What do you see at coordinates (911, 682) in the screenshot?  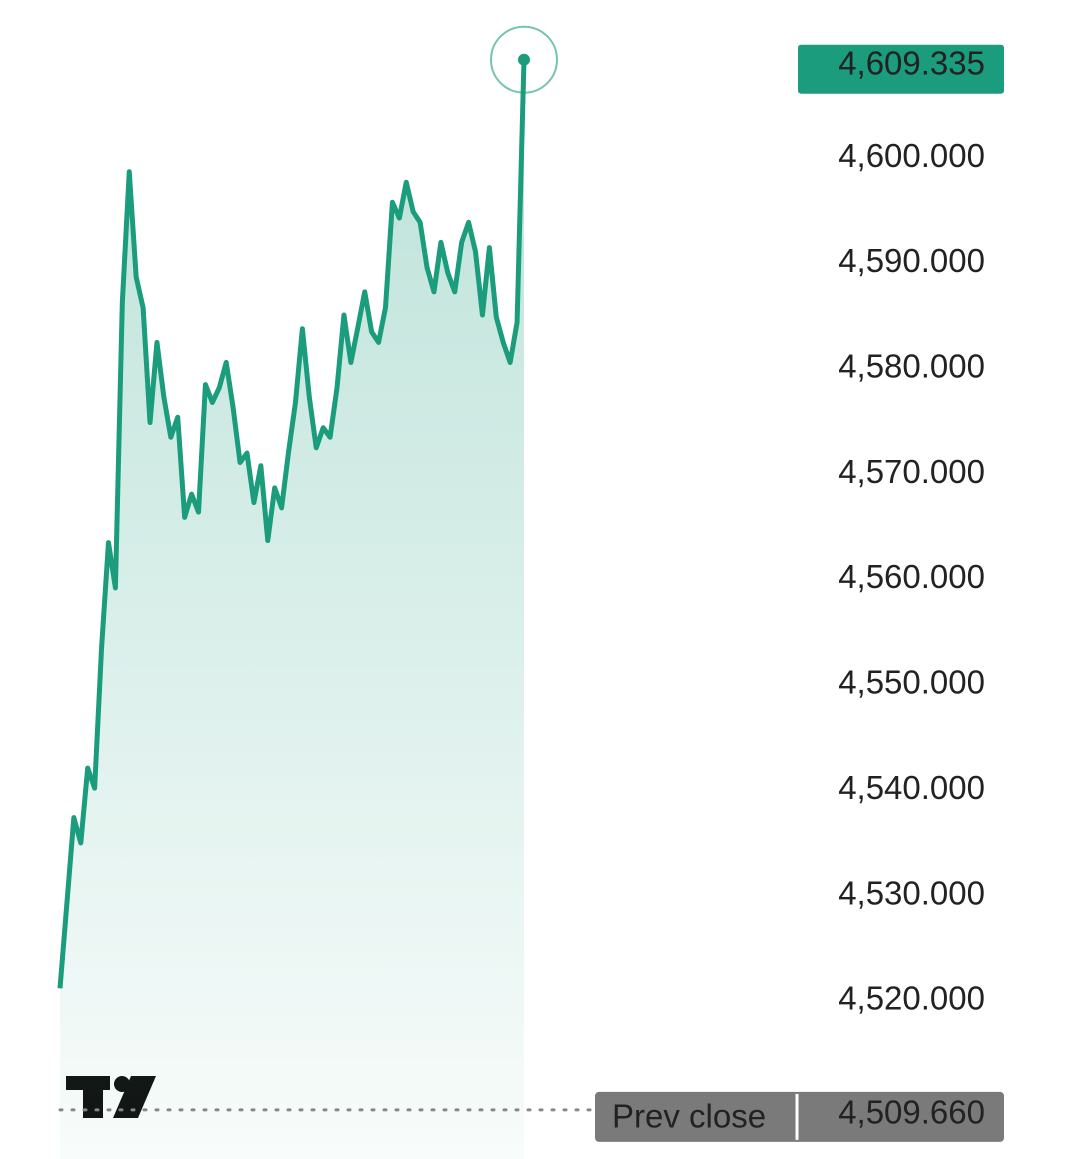 I see `y-tick-label: 4,550.000` at bounding box center [911, 682].